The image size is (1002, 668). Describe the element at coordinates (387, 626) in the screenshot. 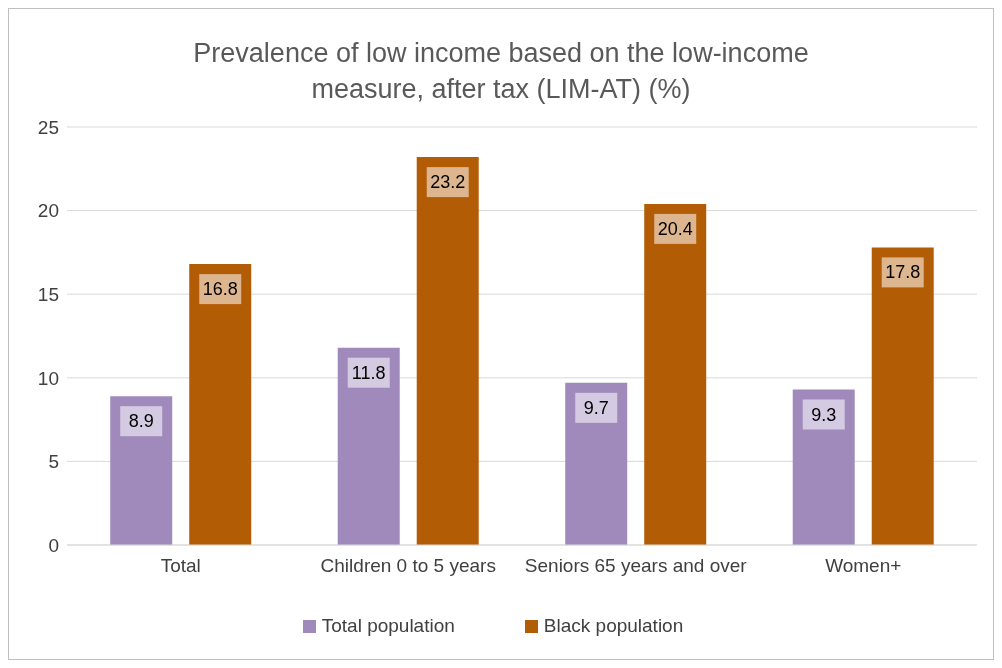

I see `legend-label: Total population` at that location.